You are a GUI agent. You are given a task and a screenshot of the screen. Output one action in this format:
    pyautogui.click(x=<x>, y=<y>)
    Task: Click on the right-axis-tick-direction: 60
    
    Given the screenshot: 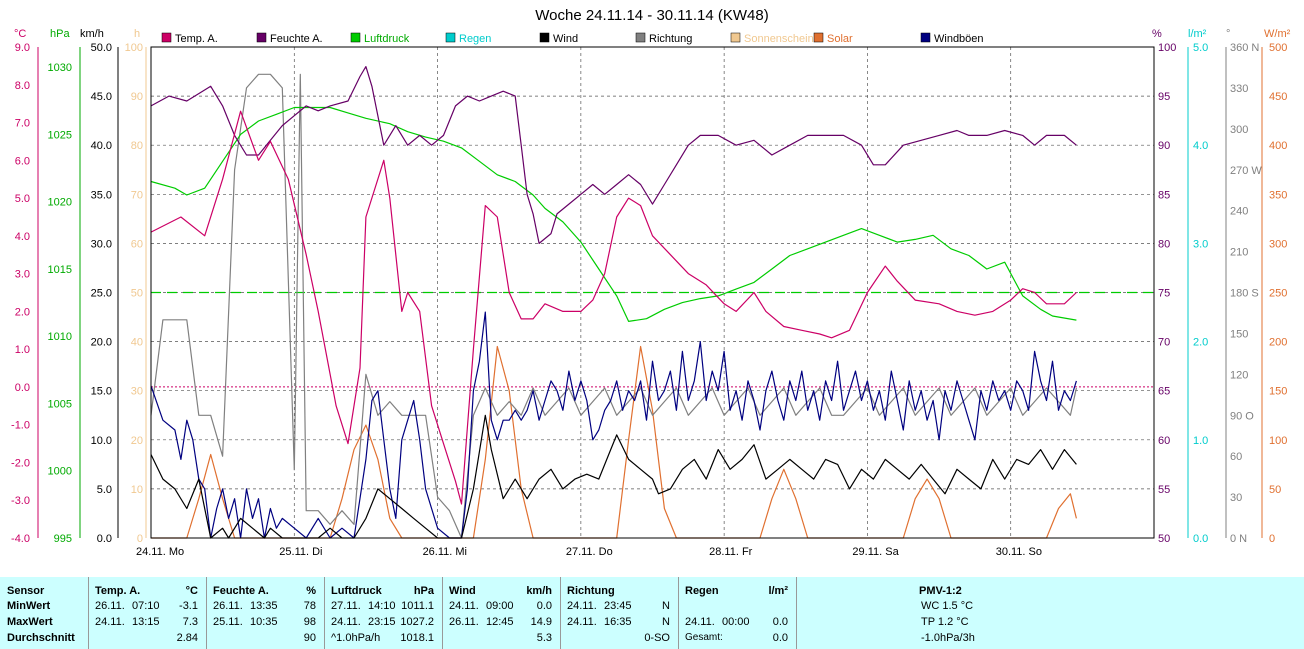 What is the action you would take?
    pyautogui.click(x=1236, y=457)
    